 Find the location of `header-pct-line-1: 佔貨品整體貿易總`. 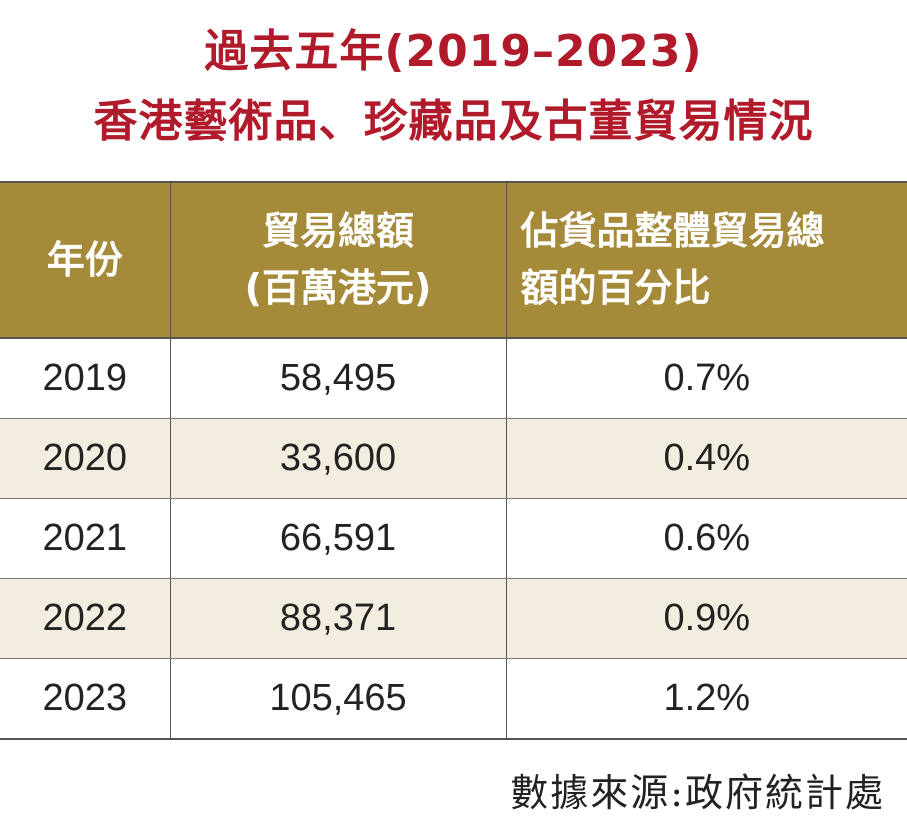

header-pct-line-1: 佔貨品整體貿易總 is located at coordinates (672, 231).